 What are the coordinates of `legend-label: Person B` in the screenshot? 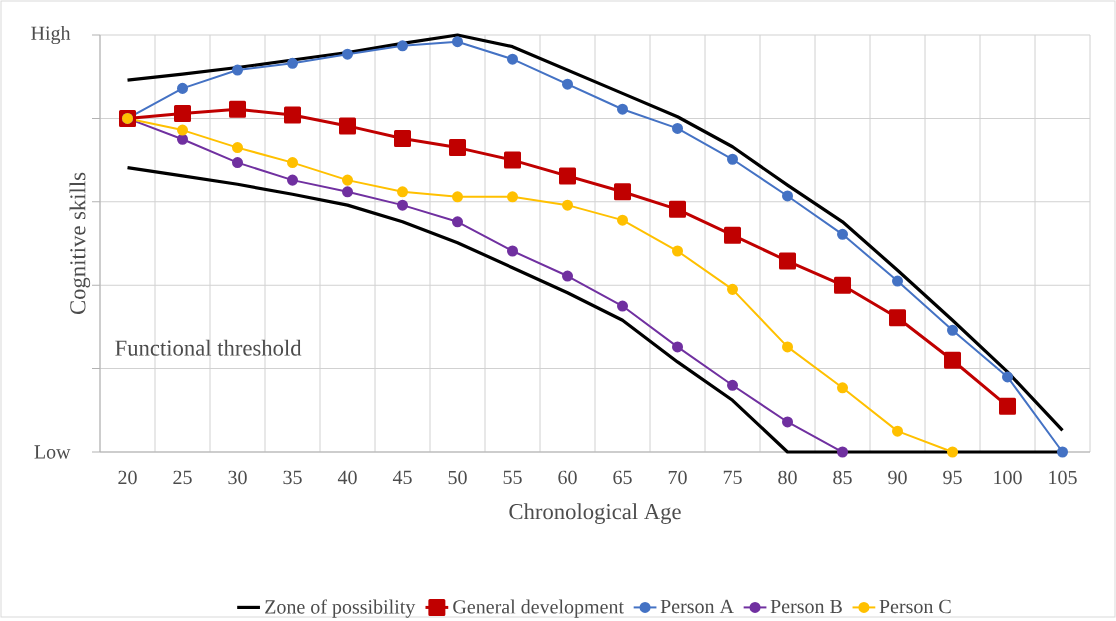 It's located at (806, 606).